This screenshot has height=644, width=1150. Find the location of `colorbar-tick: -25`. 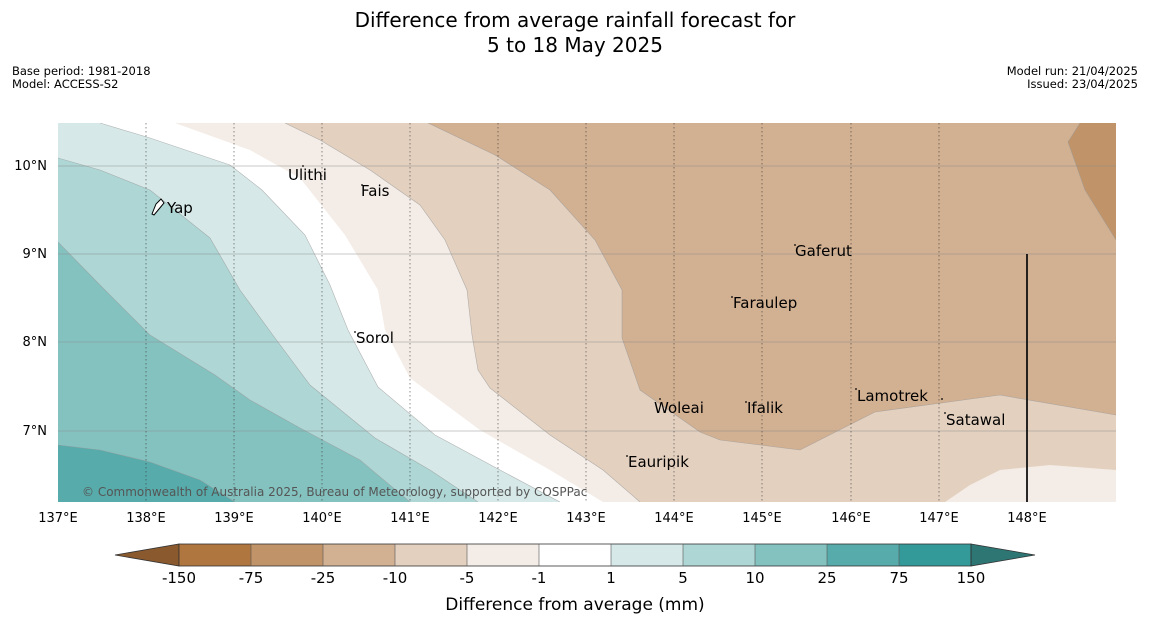

colorbar-tick: -25 is located at coordinates (323, 578).